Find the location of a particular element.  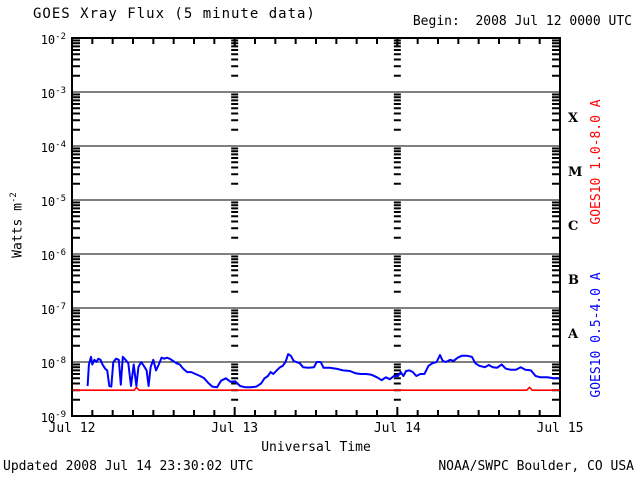

x-tick-label: Jul 12 is located at coordinates (72, 428).